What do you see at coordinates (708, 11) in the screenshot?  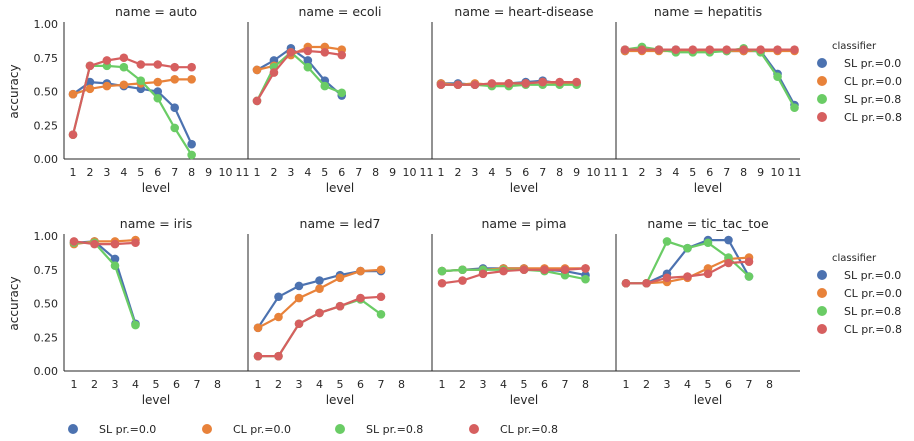 I see `panel-title: name = hepatitis` at bounding box center [708, 11].